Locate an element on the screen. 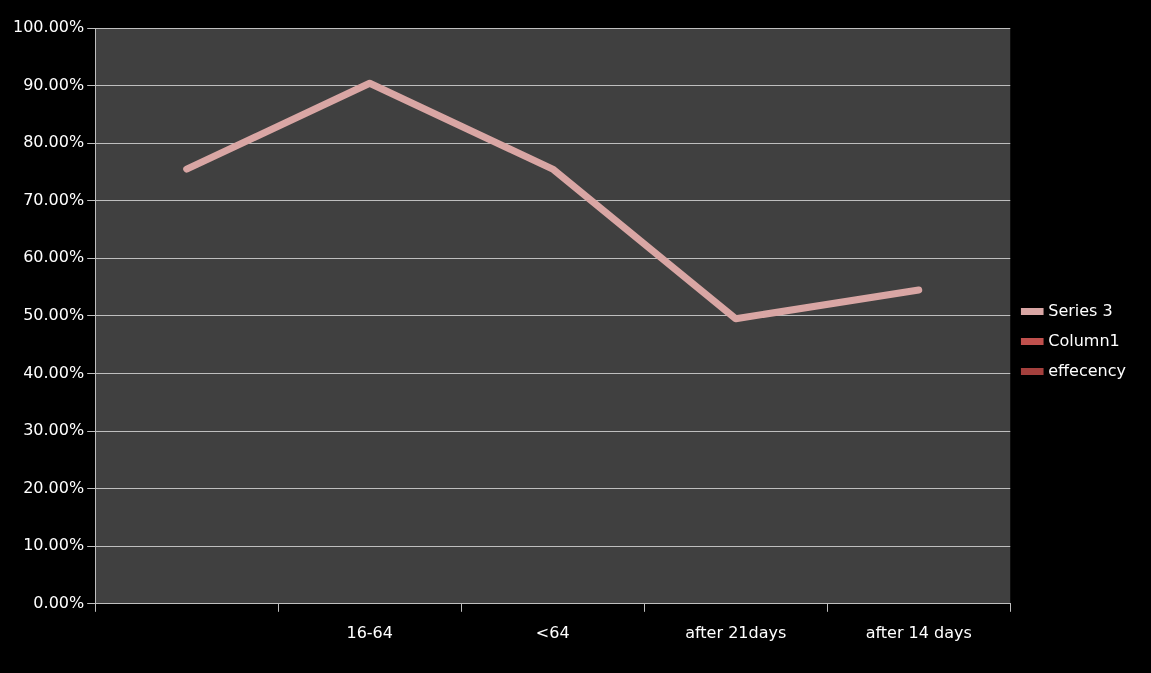  legend-label: effecency is located at coordinates (1087, 370).